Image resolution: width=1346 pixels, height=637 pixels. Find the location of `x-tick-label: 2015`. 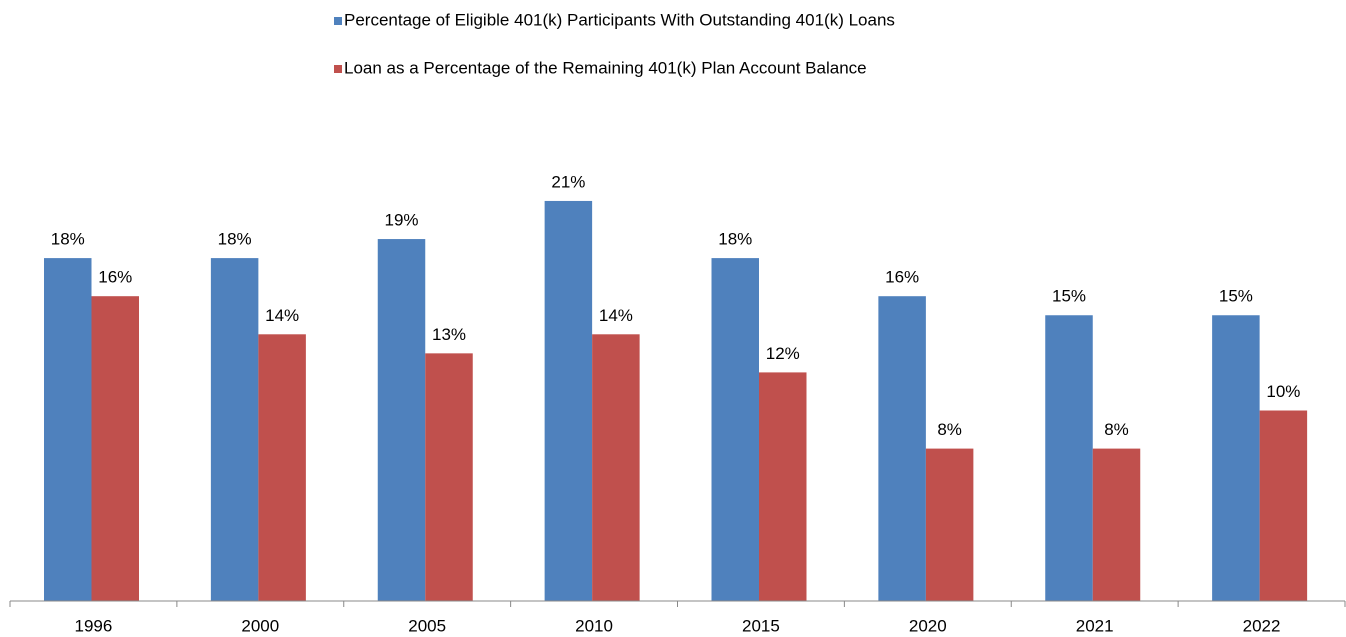

x-tick-label: 2015 is located at coordinates (761, 625).